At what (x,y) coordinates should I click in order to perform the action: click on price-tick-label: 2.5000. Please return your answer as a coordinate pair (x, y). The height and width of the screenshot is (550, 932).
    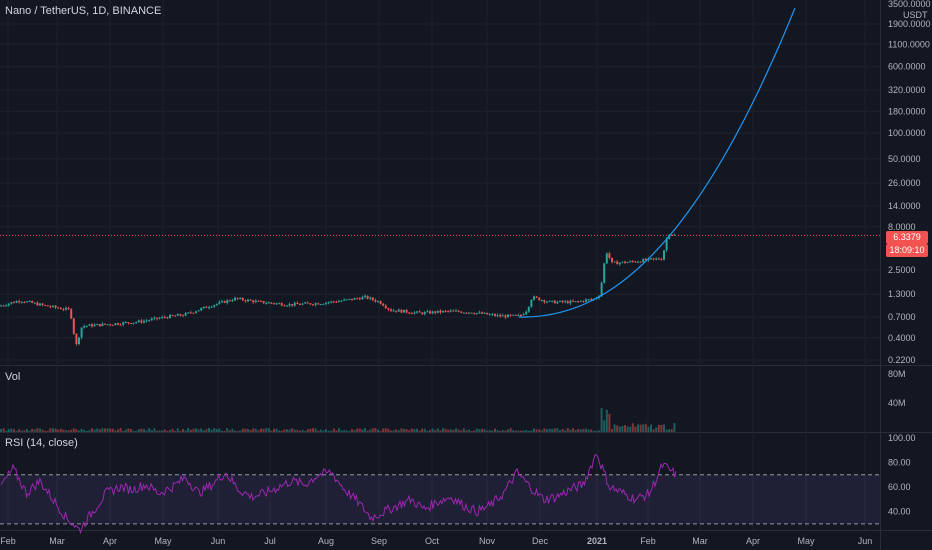
    Looking at the image, I should click on (902, 270).